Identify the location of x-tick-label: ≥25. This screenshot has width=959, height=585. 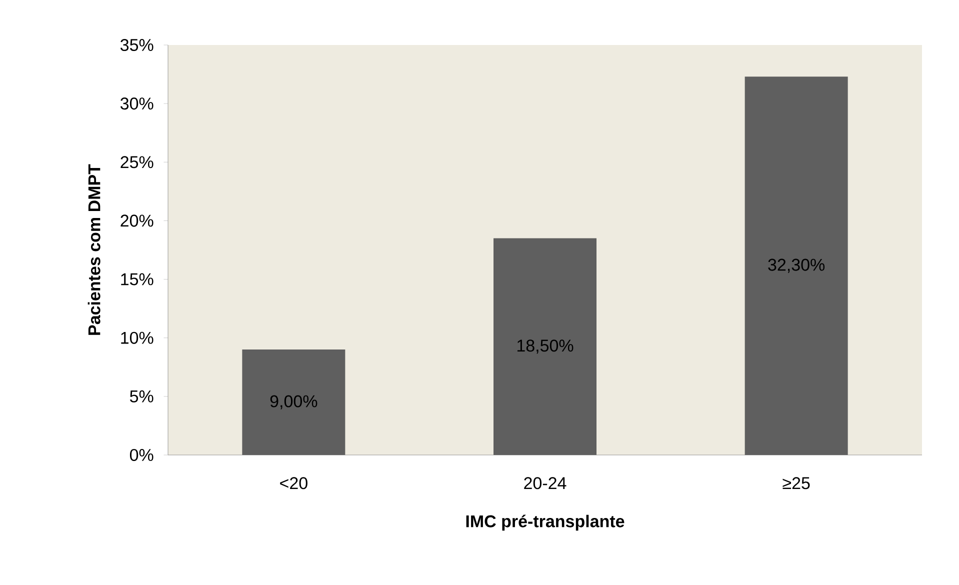
(796, 483).